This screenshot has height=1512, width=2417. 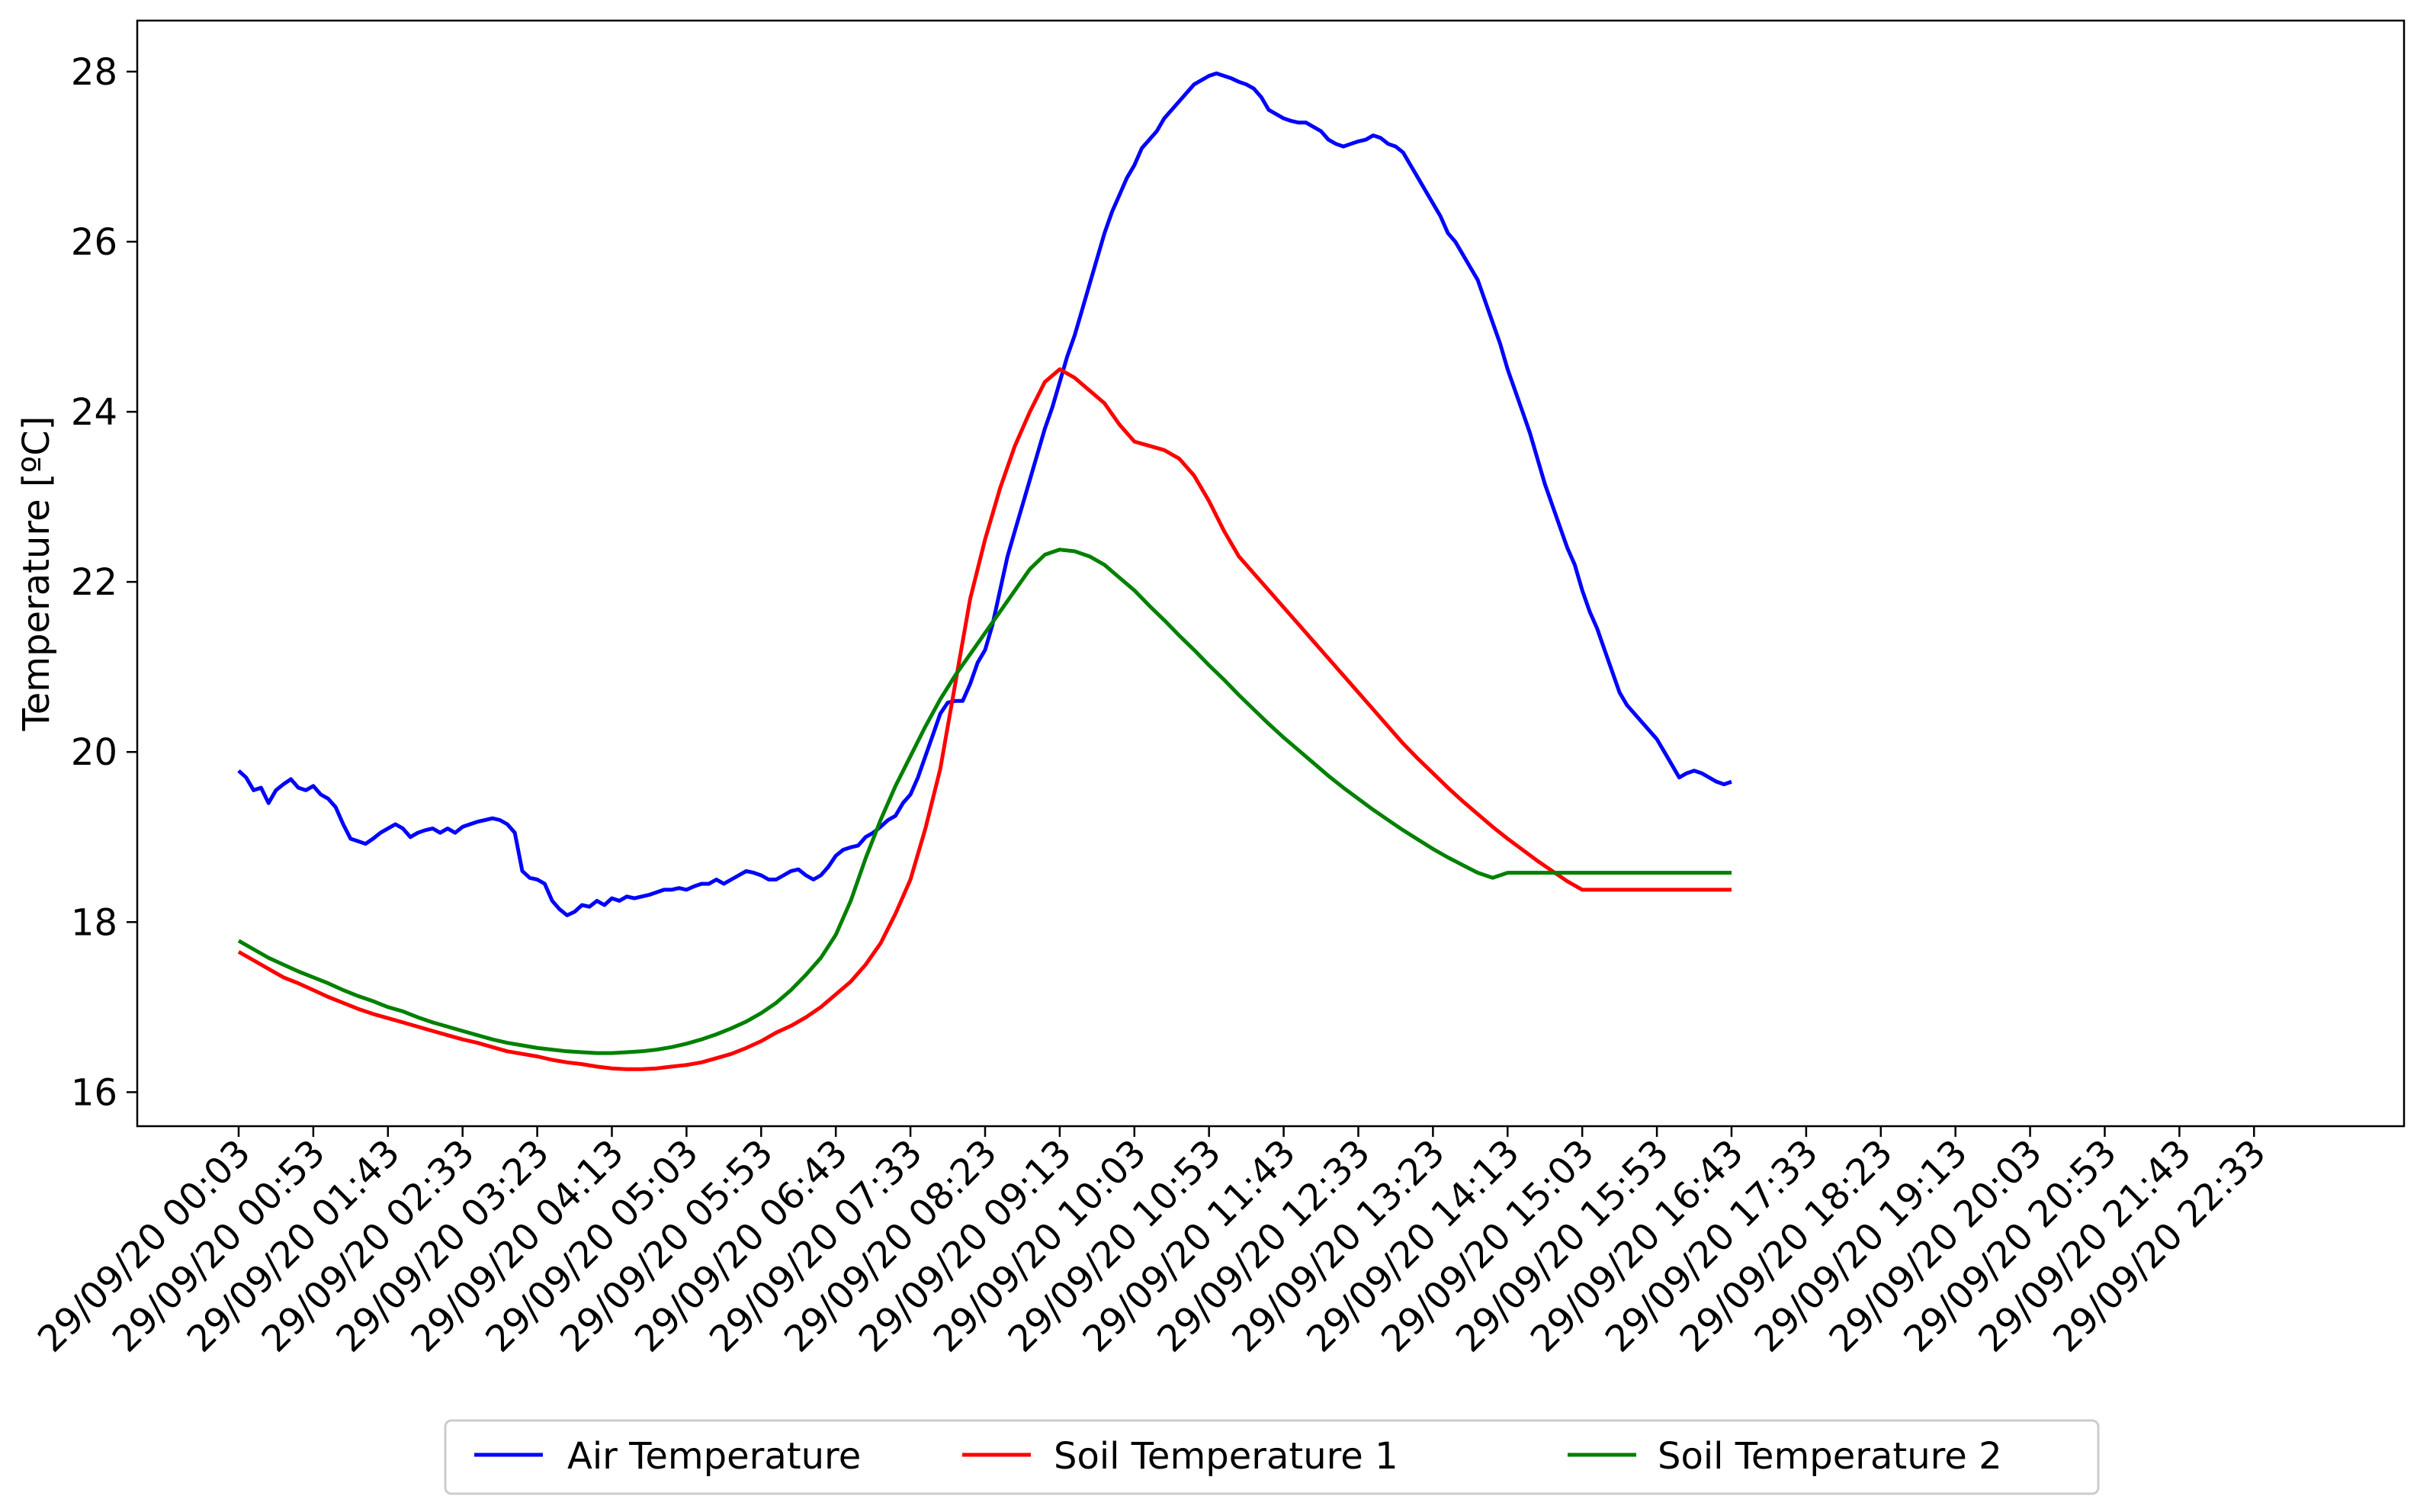 I want to click on legend-label-soil-temperature-1: Soil Temperature 1, so click(x=1226, y=1456).